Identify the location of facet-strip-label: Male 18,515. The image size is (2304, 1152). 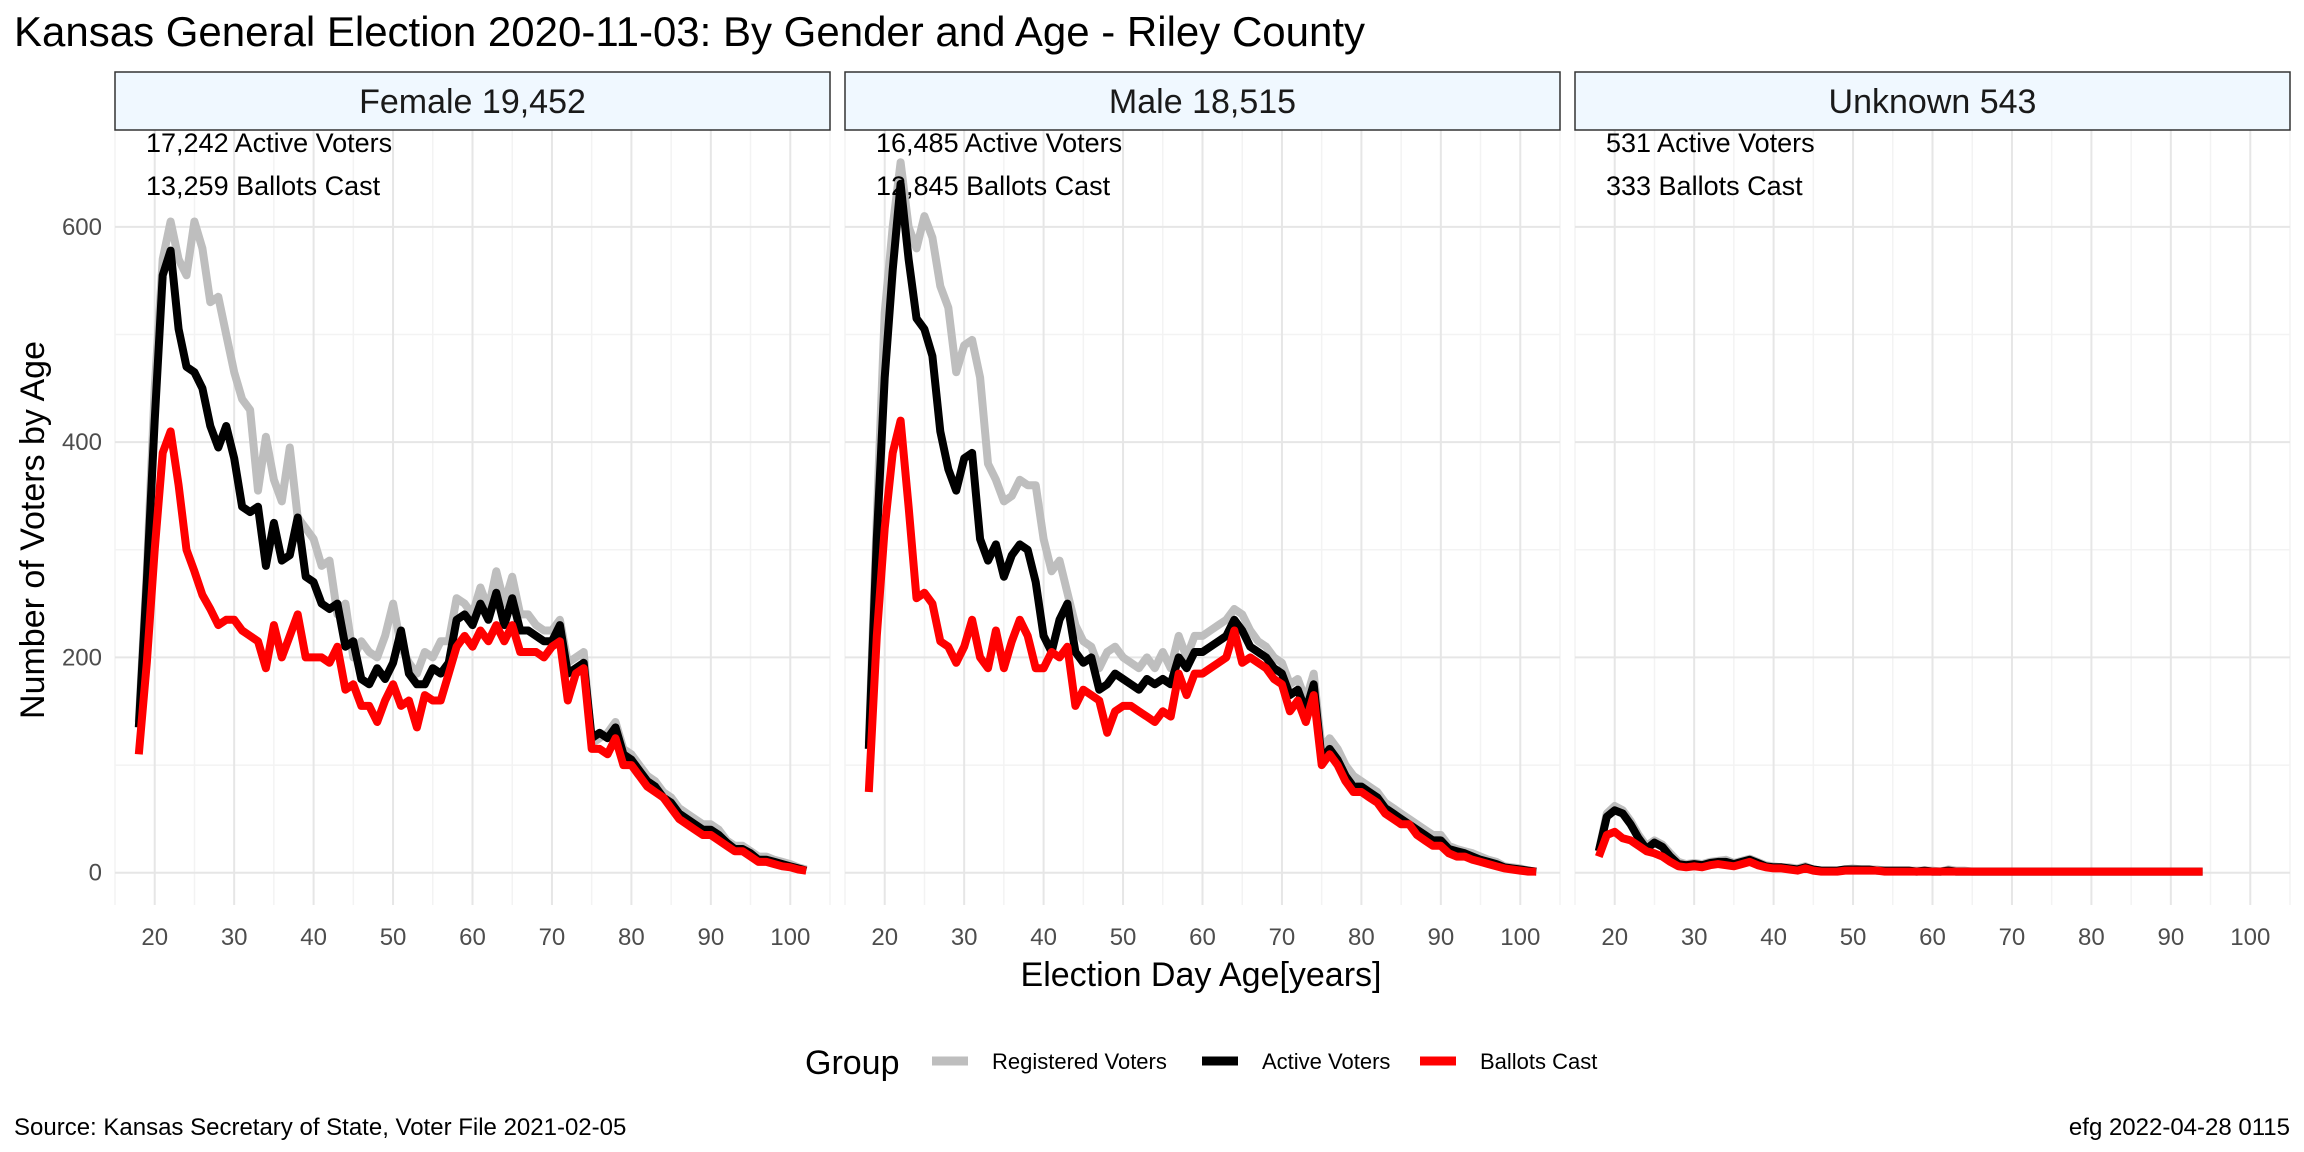
(1202, 102).